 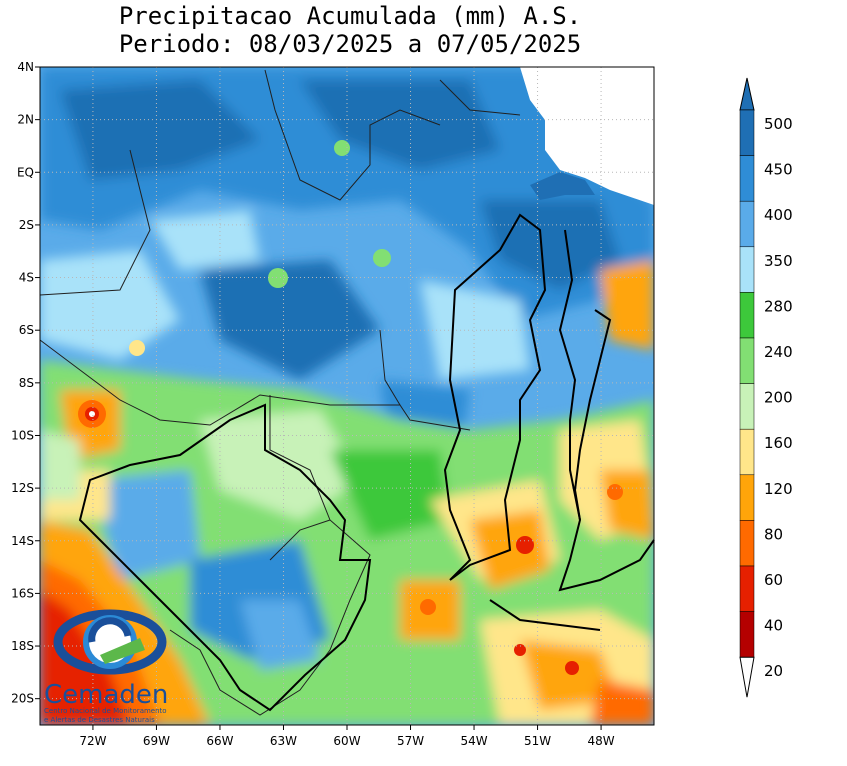 What do you see at coordinates (283, 741) in the screenshot?
I see `lon-tick-label: 63W` at bounding box center [283, 741].